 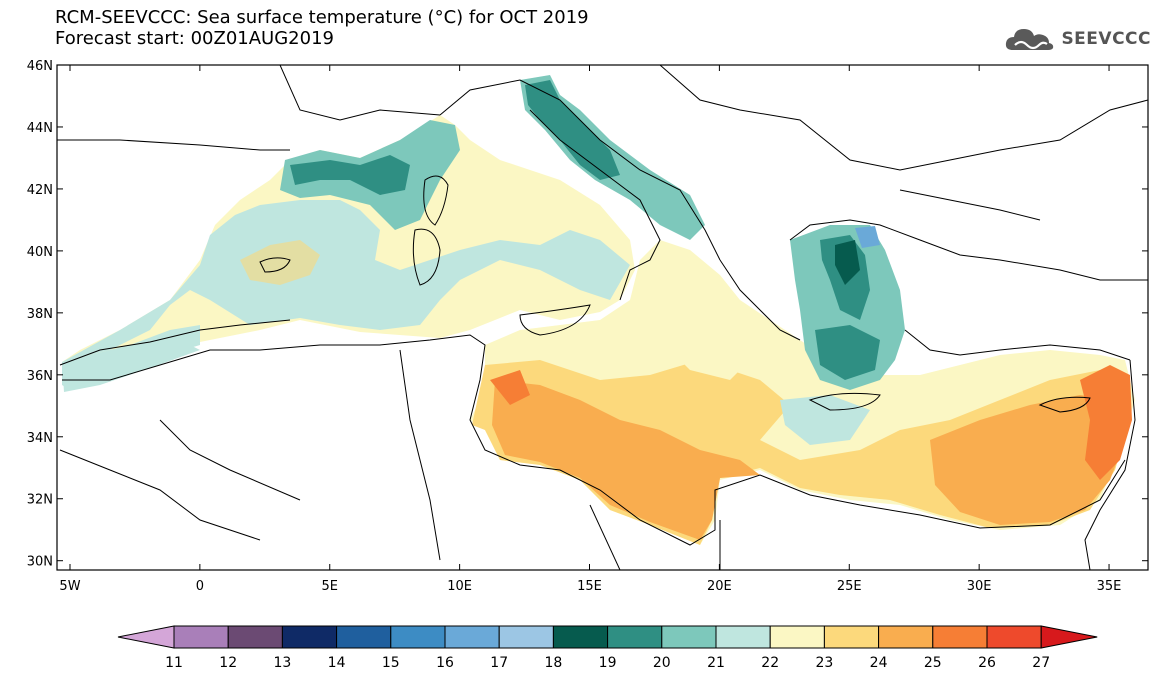 I want to click on lon-tick-label: 5E, so click(x=330, y=586).